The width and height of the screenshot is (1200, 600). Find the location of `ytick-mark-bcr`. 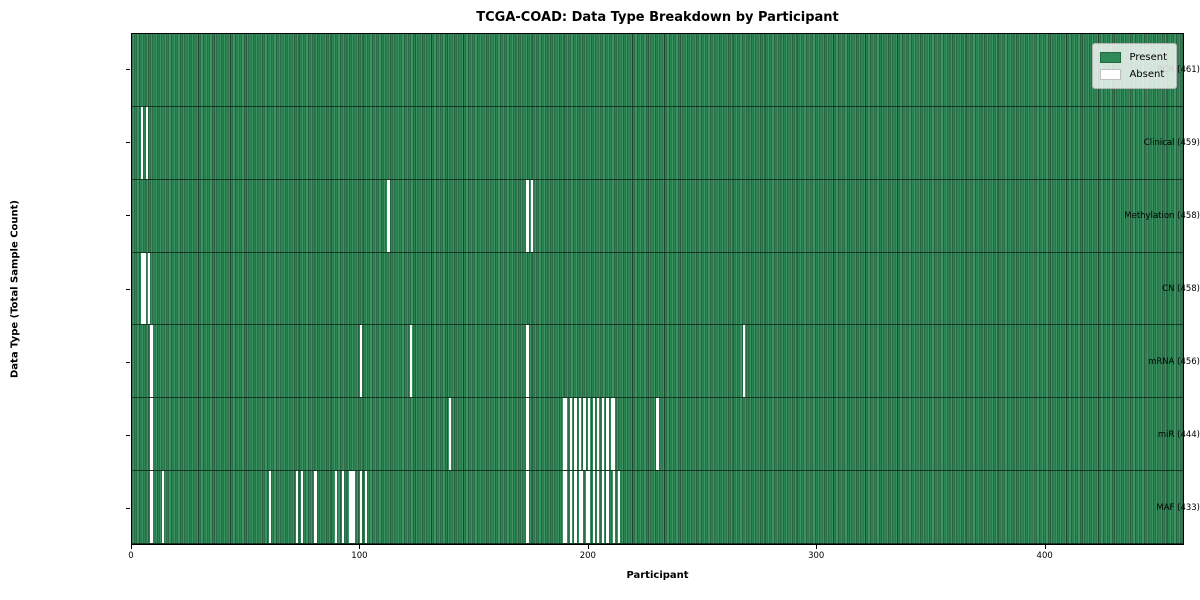

ytick-mark-bcr is located at coordinates (128, 70).